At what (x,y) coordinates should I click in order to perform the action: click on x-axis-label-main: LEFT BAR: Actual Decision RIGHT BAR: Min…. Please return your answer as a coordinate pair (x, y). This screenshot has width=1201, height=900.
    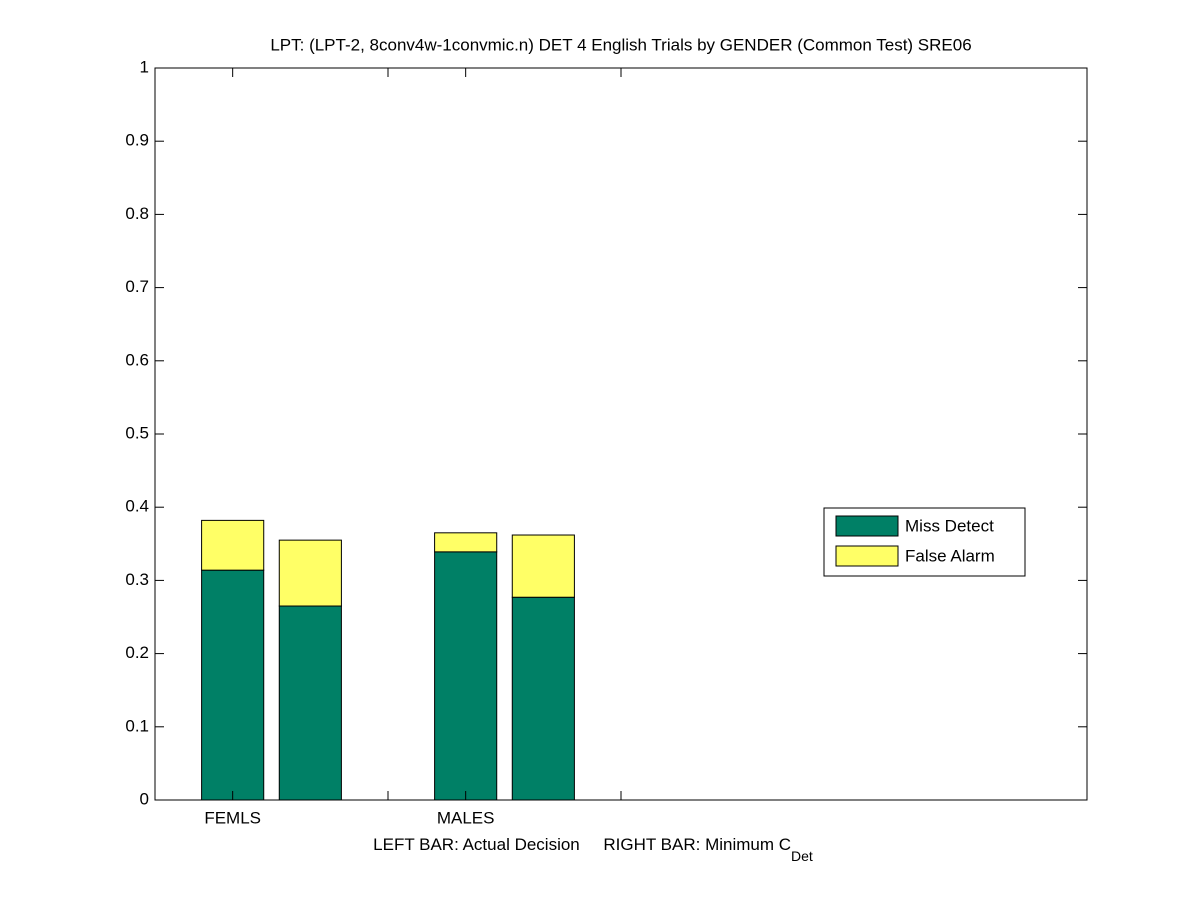
    Looking at the image, I should click on (582, 844).